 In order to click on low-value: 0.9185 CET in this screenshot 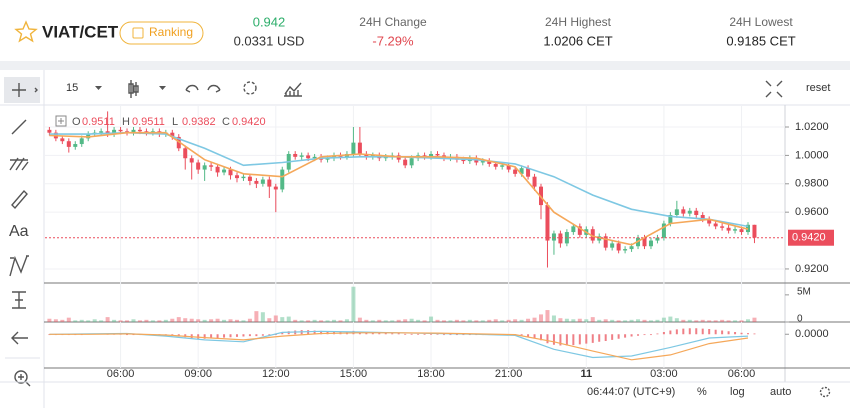, I will do `click(760, 40)`.